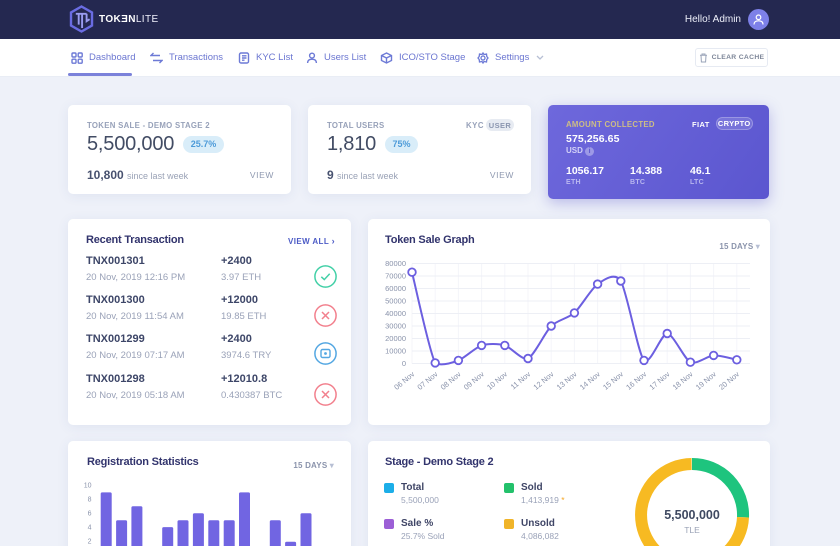 Image resolution: width=840 pixels, height=546 pixels. Describe the element at coordinates (395, 338) in the screenshot. I see `svg-text: 20000` at that location.